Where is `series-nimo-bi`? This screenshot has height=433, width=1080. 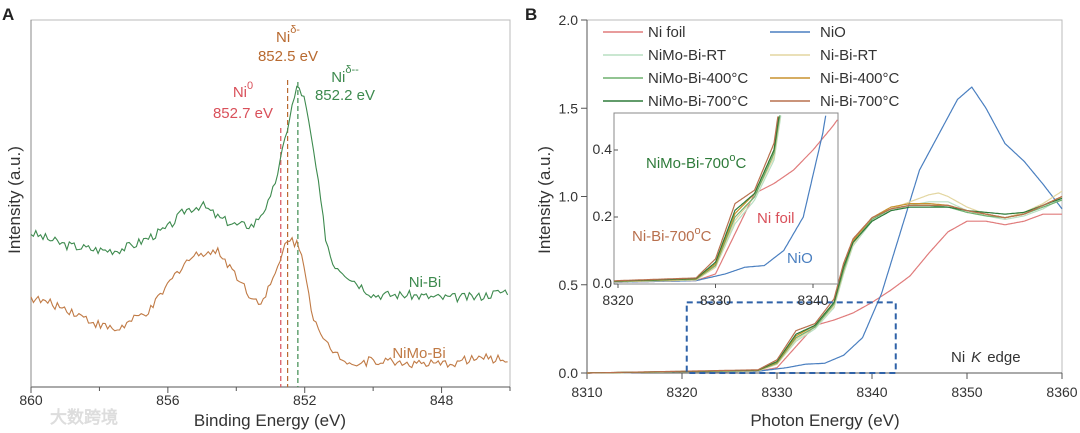 series-nimo-bi is located at coordinates (269, 302).